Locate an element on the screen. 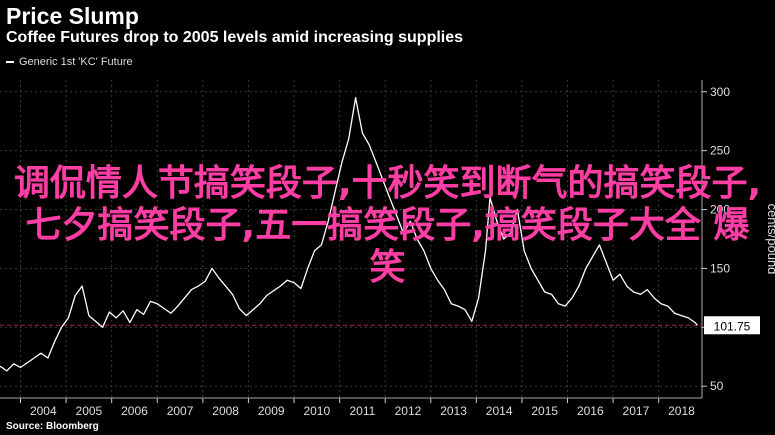  x-tick-label: 2007 is located at coordinates (180, 411).